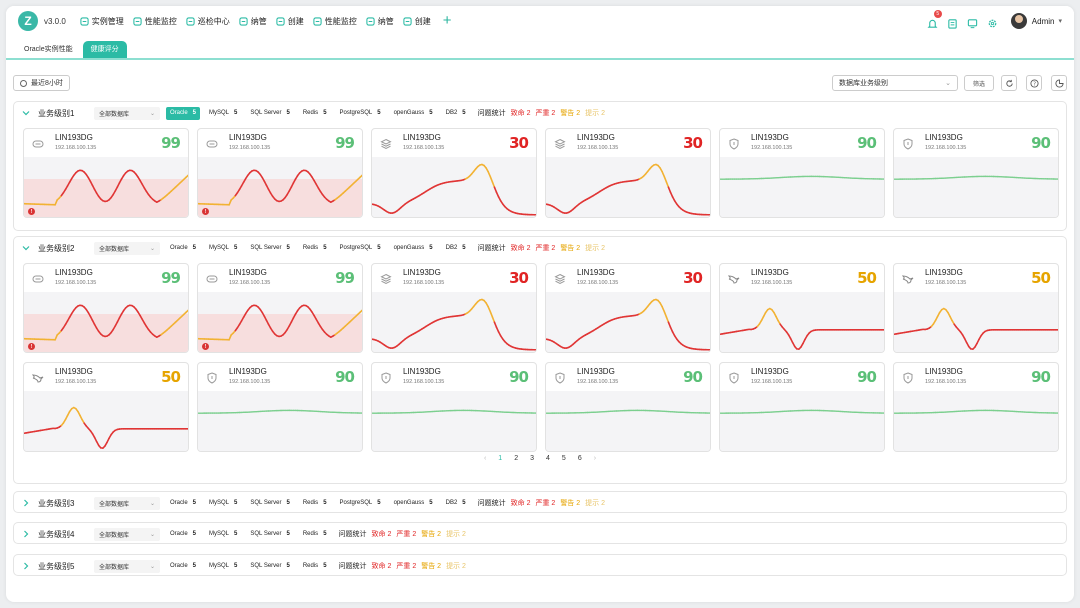  What do you see at coordinates (952, 22) in the screenshot?
I see `clipboard-icon` at bounding box center [952, 22].